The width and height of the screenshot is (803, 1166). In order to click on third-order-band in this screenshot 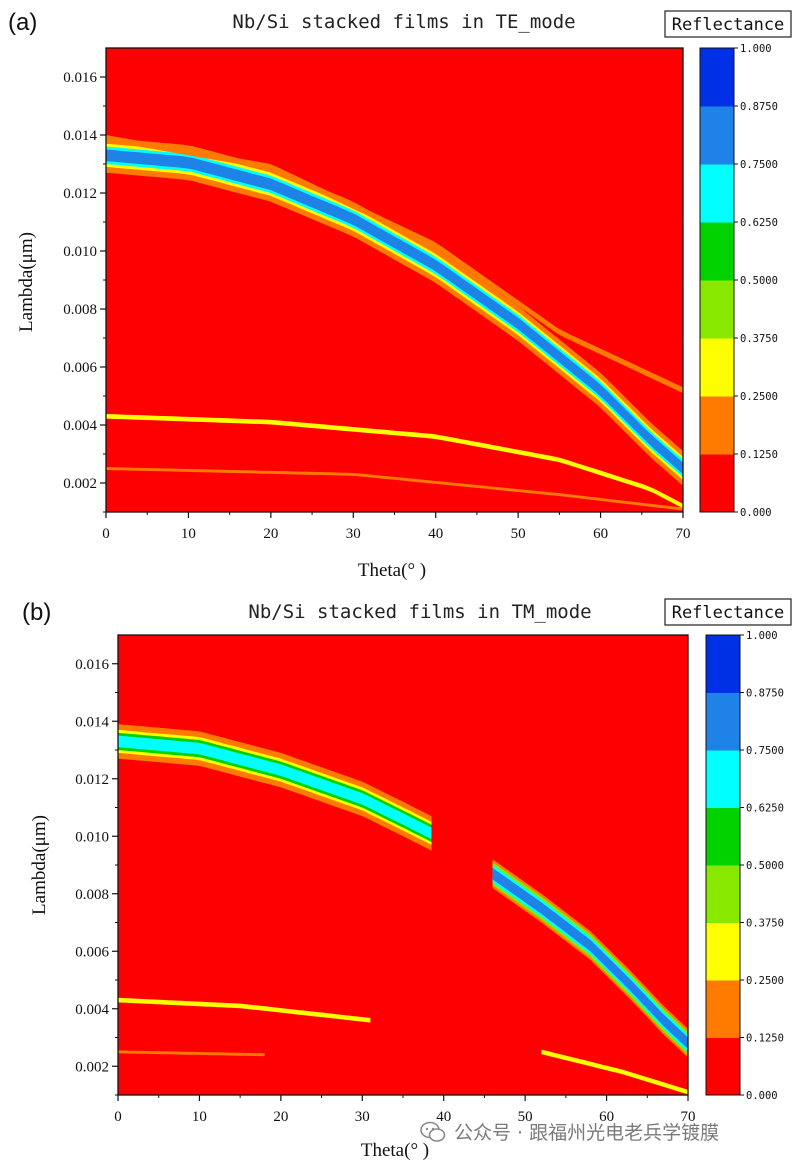, I will do `click(191, 1053)`.